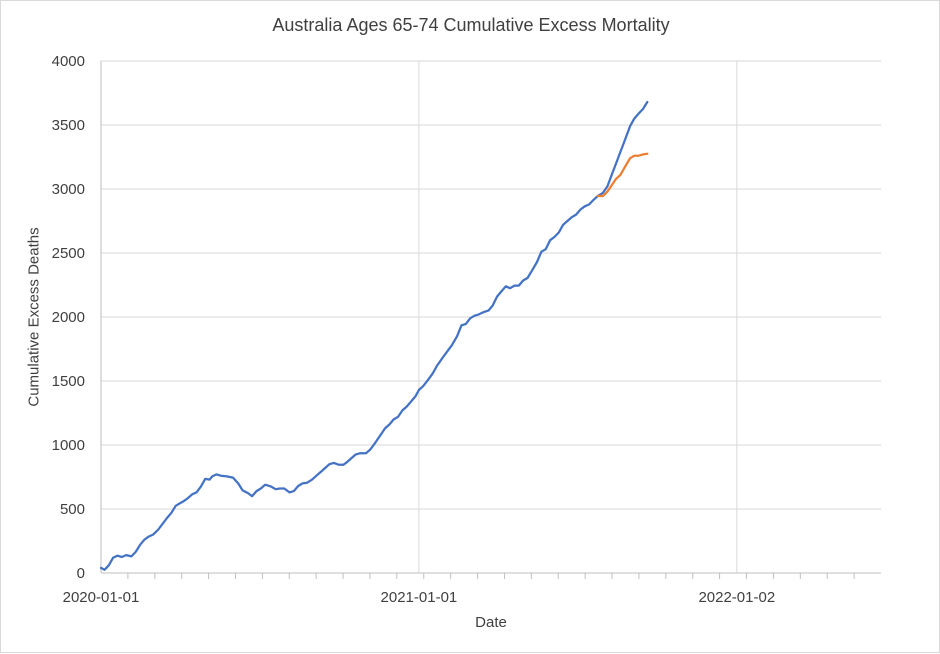 The width and height of the screenshot is (940, 654). Describe the element at coordinates (68, 445) in the screenshot. I see `y-tick-label: 1000` at that location.